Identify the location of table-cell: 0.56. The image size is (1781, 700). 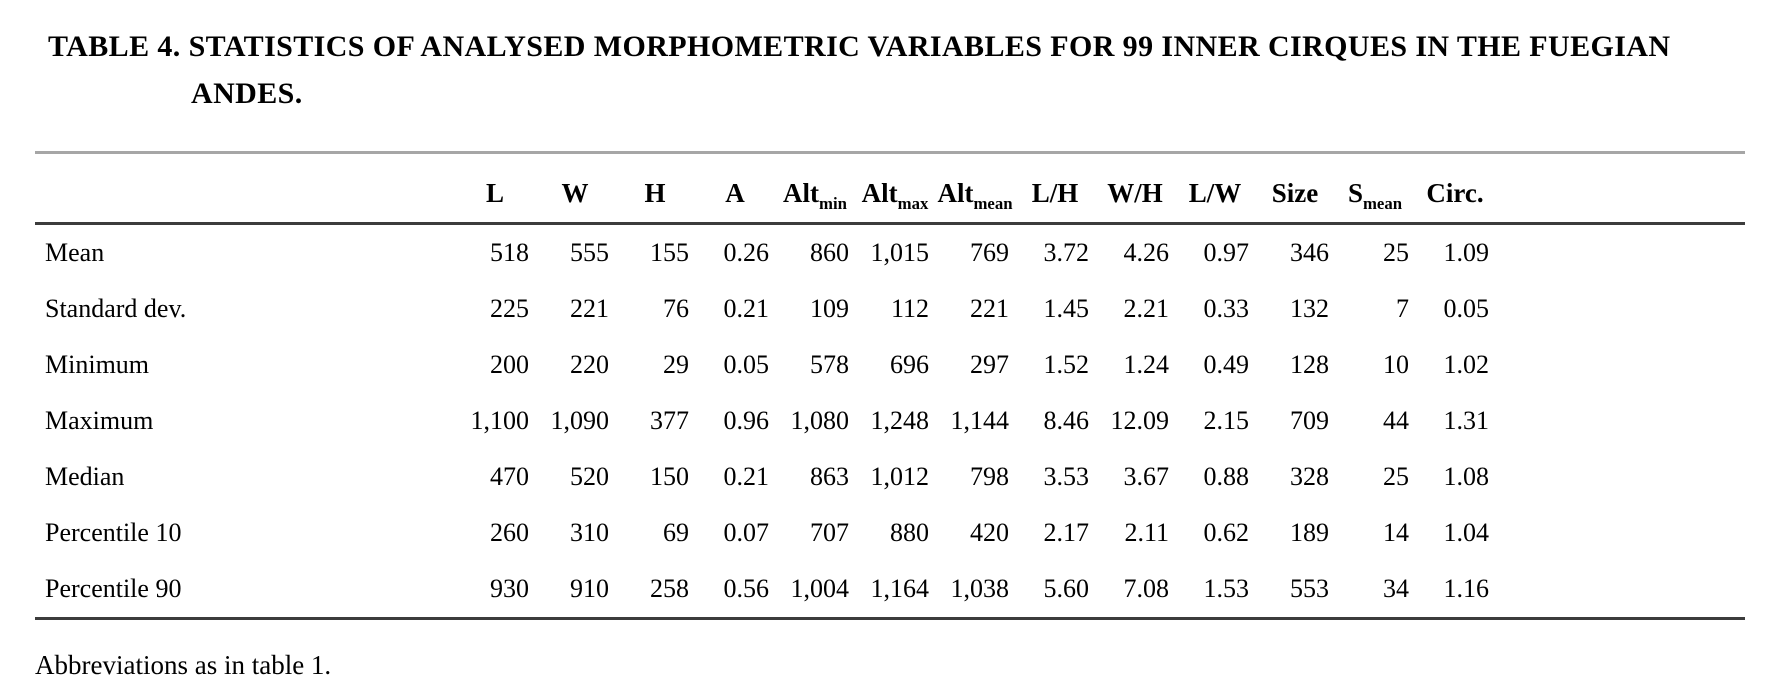
(746, 588).